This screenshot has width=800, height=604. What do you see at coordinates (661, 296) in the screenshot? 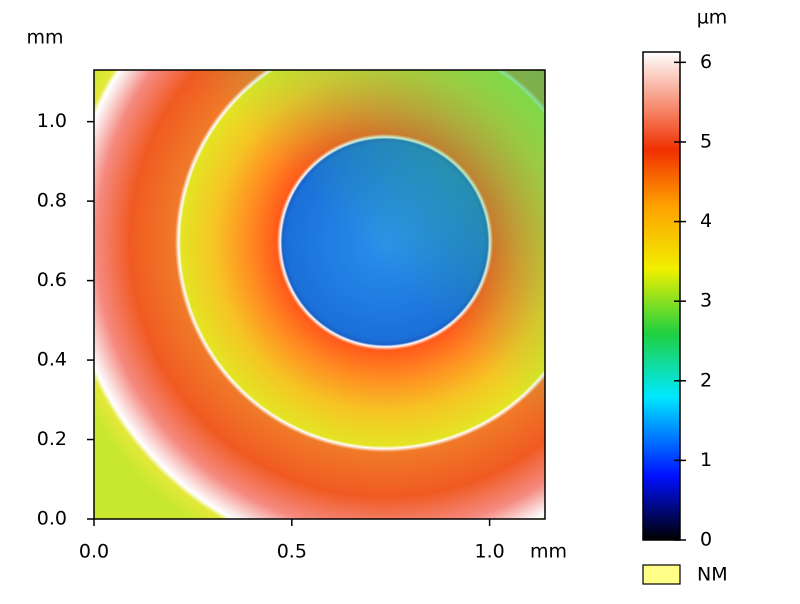
I see `colorbar` at bounding box center [661, 296].